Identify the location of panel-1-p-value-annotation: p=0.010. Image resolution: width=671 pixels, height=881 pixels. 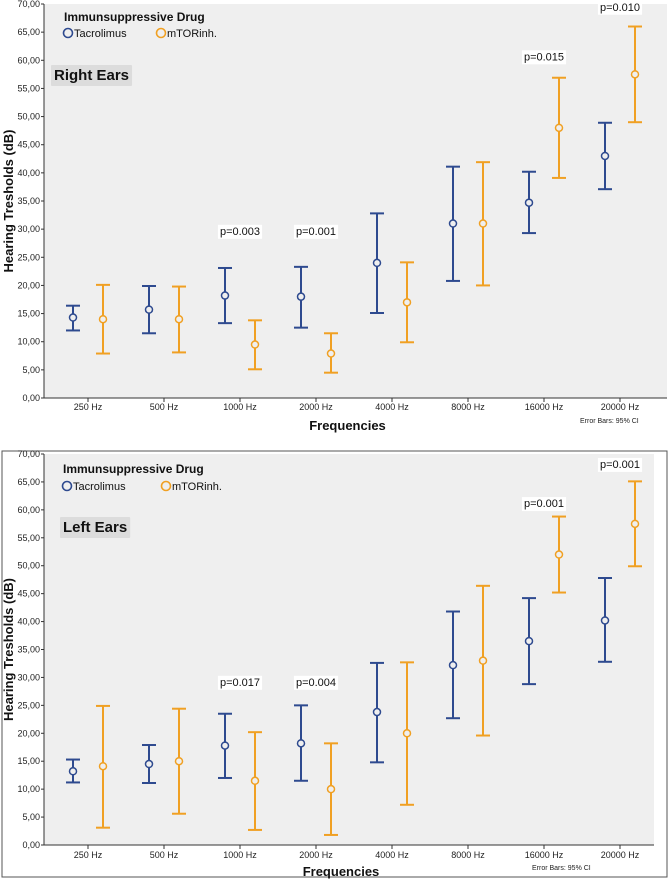
(620, 8).